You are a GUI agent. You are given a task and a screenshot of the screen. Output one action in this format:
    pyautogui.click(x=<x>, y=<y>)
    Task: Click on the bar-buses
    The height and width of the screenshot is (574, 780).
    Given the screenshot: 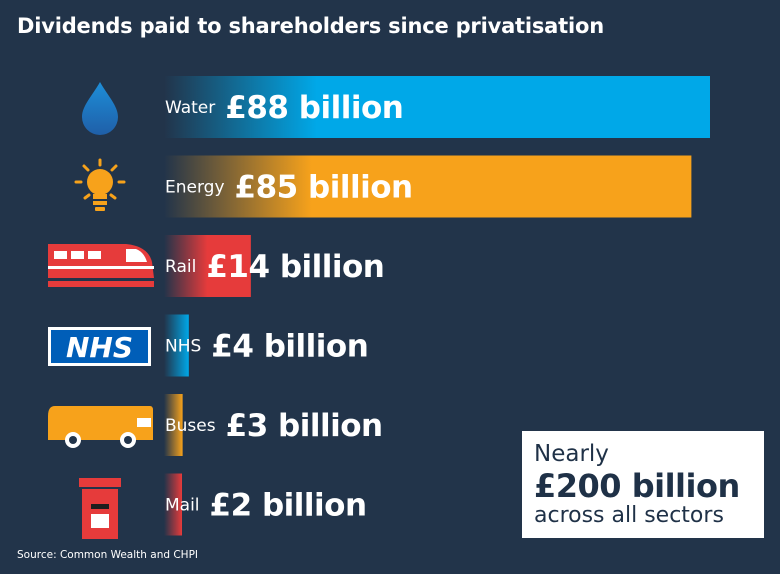 What is the action you would take?
    pyautogui.click(x=173, y=425)
    